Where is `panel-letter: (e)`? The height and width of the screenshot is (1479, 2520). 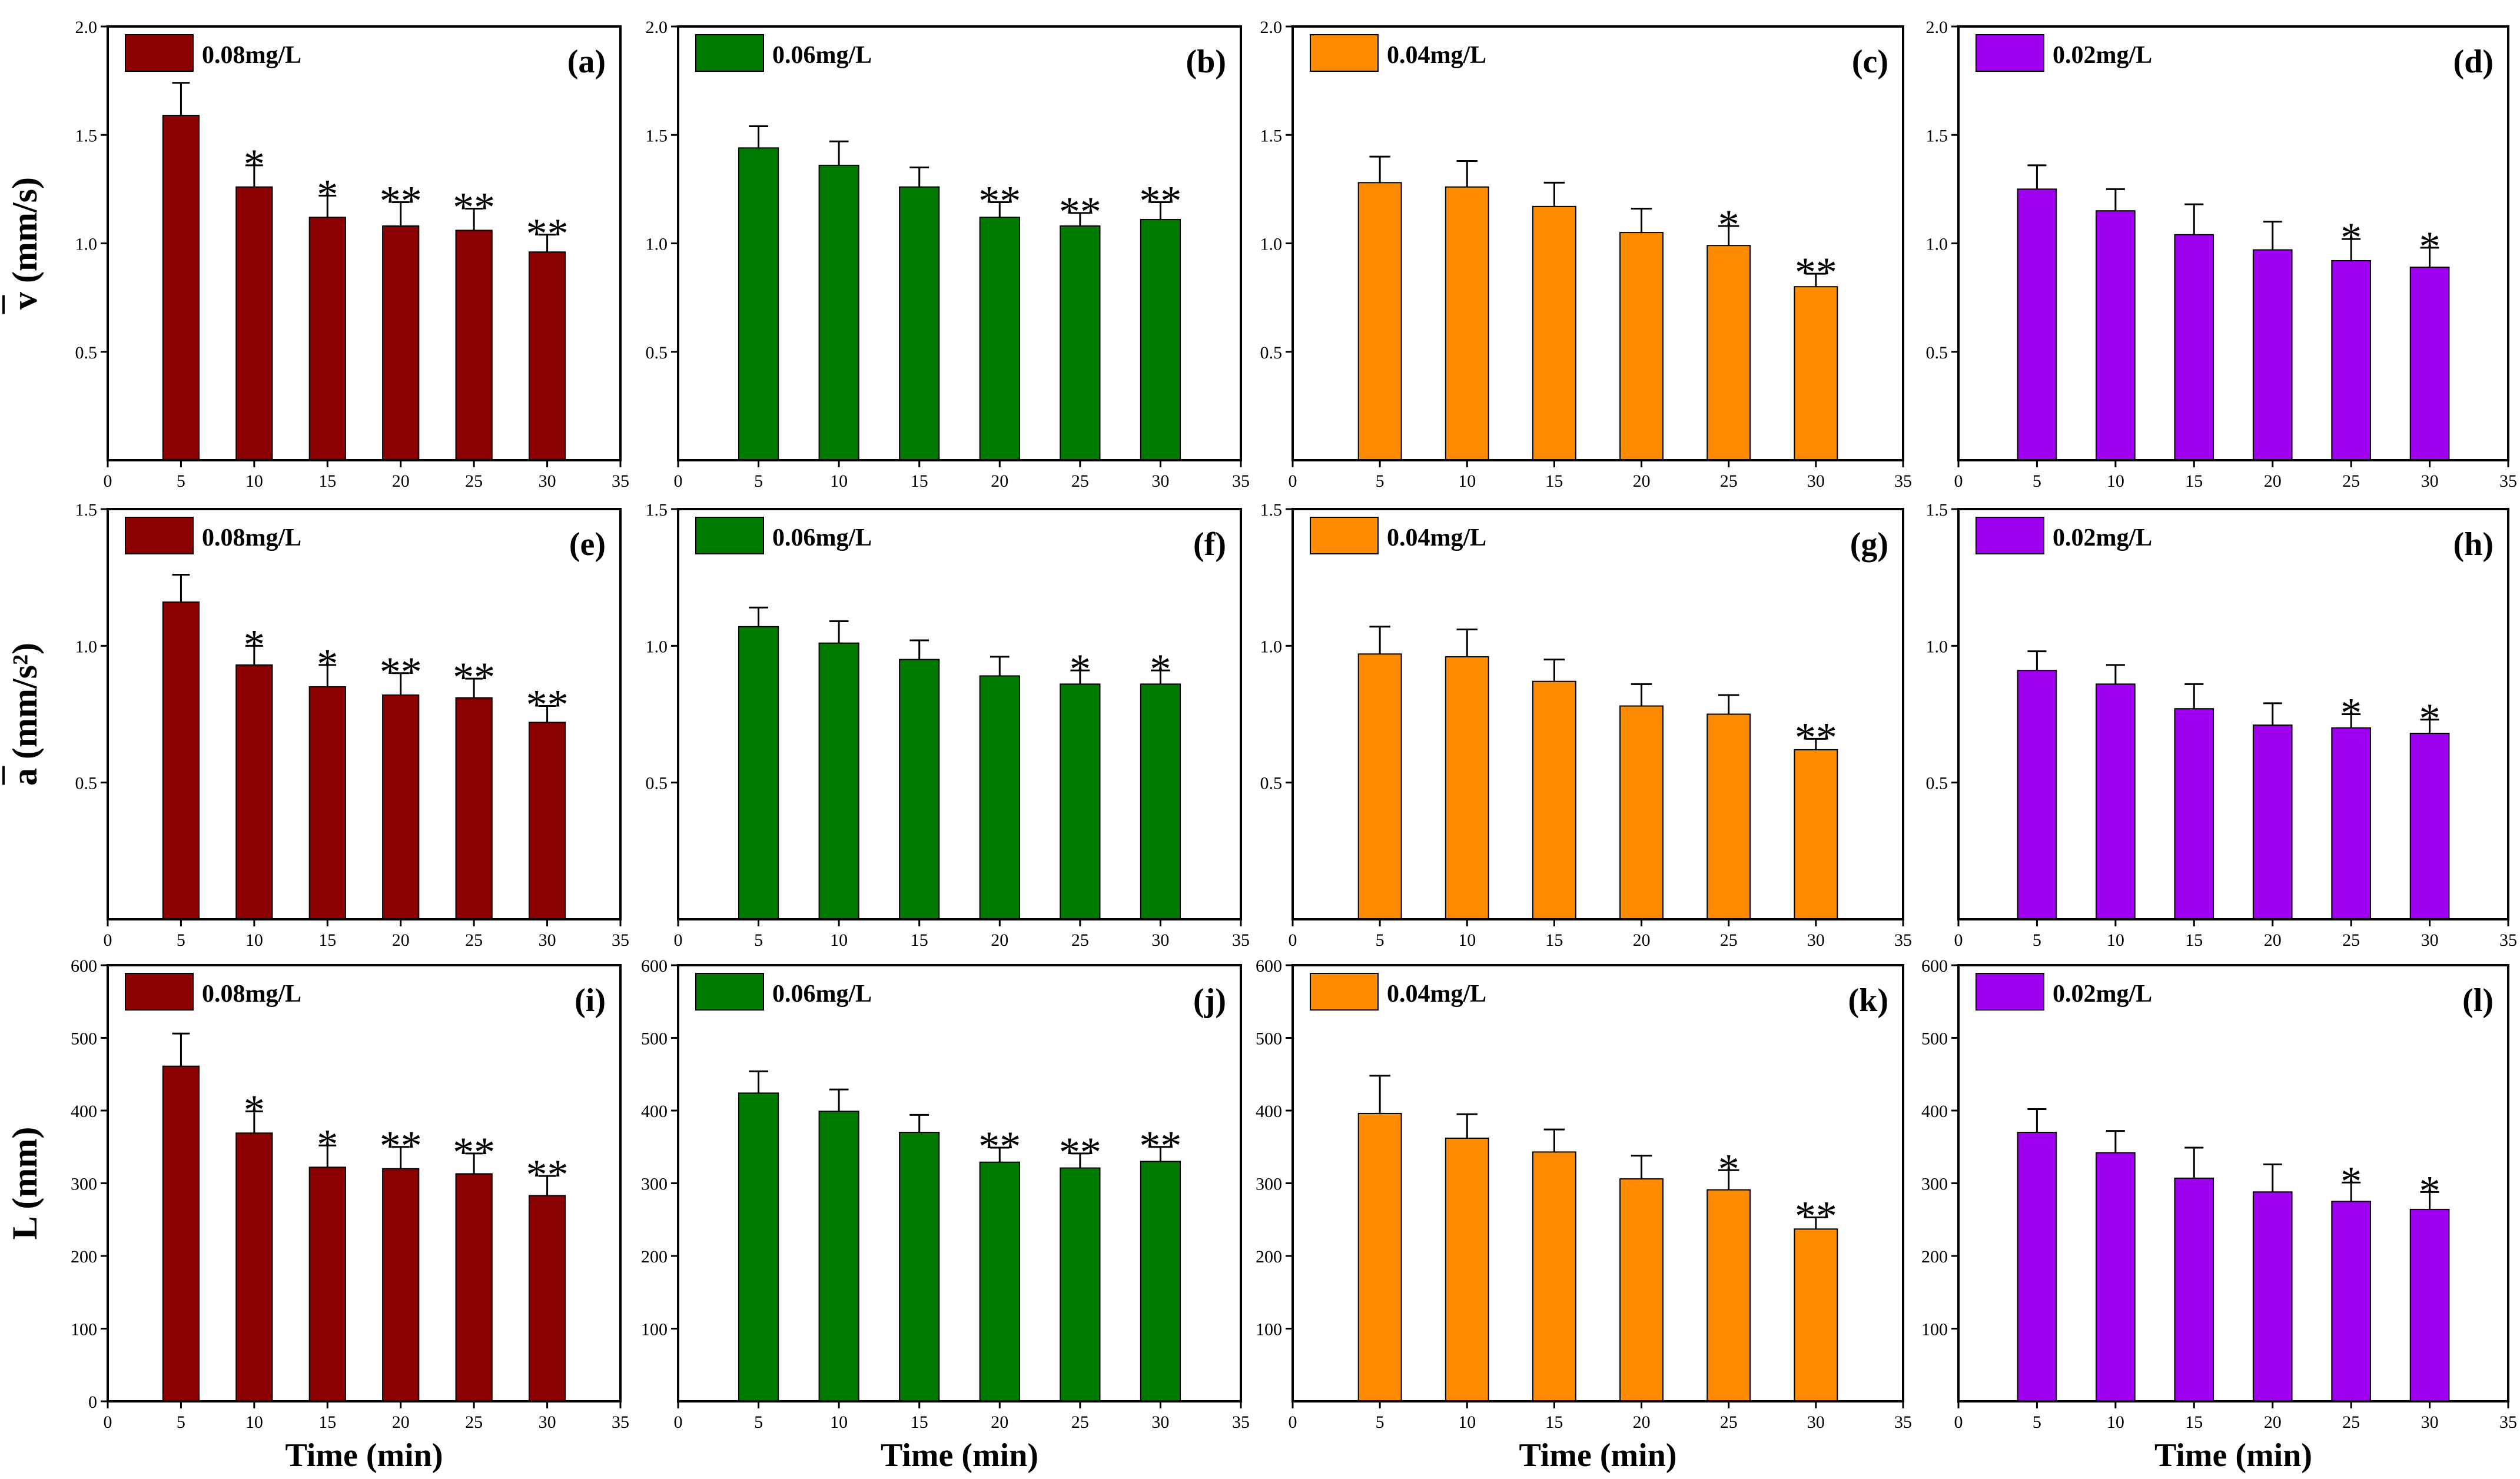
panel-letter: (e) is located at coordinates (587, 544).